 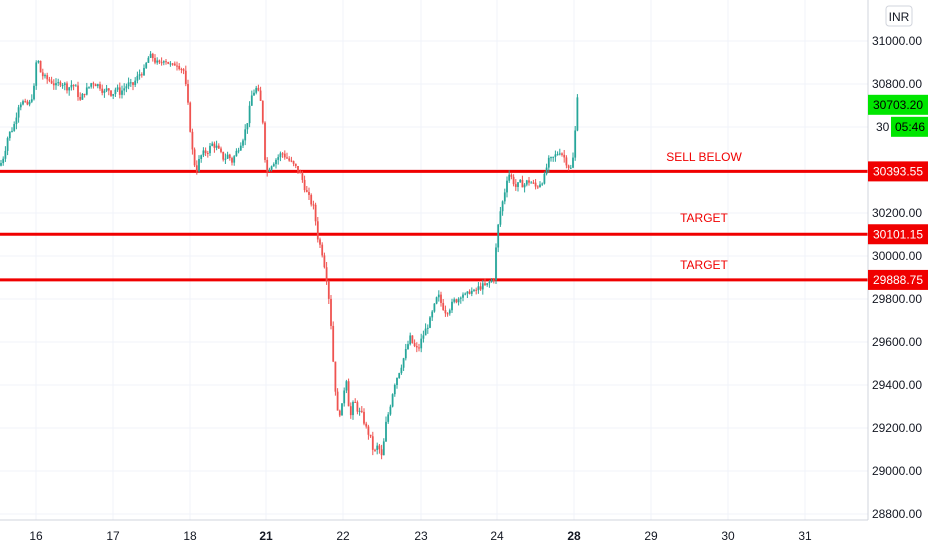 What do you see at coordinates (898, 115) in the screenshot?
I see `last-price-marker: 30703.20 05:46` at bounding box center [898, 115].